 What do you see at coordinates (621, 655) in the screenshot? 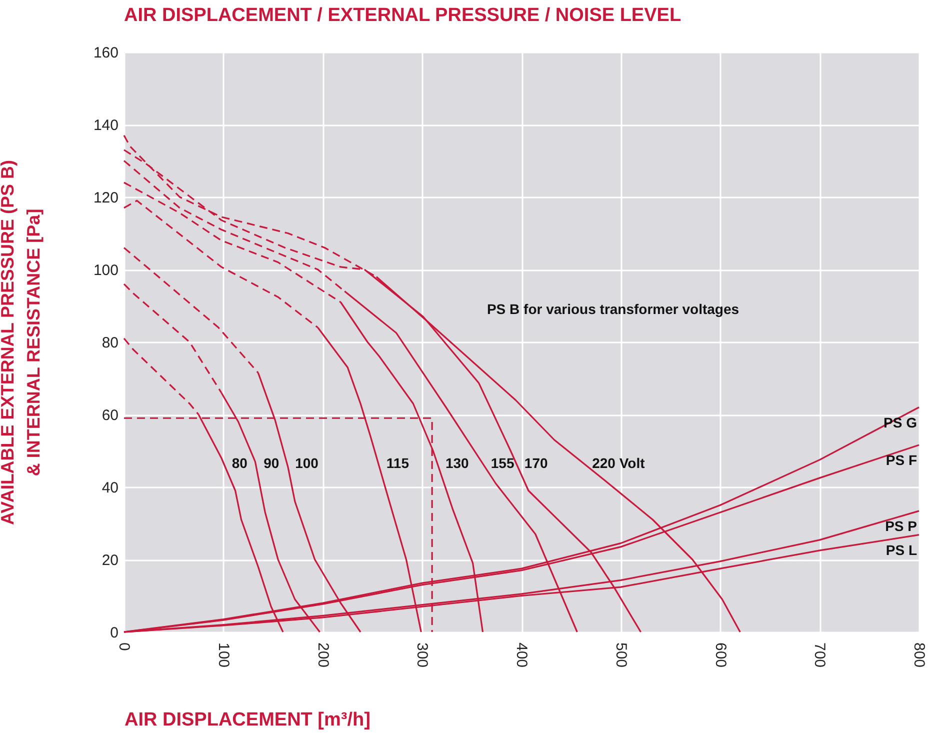
I see `x-tick-label: 500` at bounding box center [621, 655].